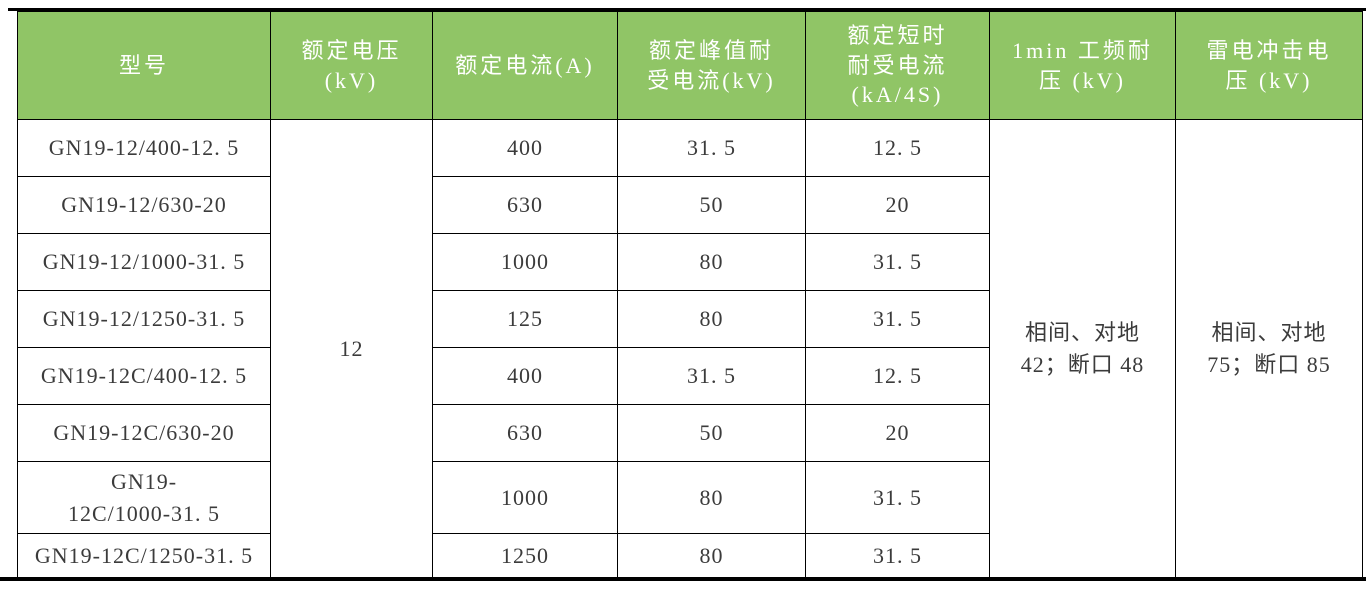 This screenshot has width=1366, height=590. Describe the element at coordinates (144, 65) in the screenshot. I see `col-header-model: 型号` at that location.